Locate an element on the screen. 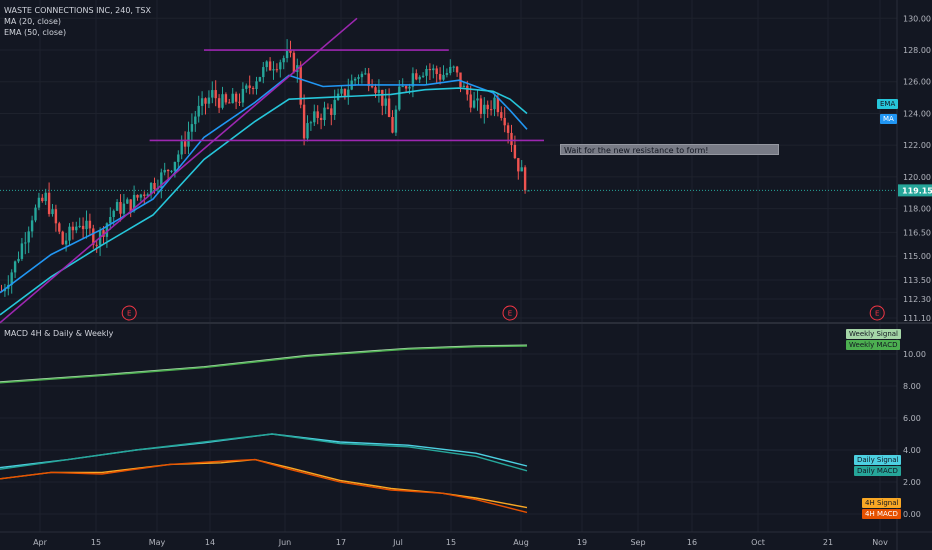 The height and width of the screenshot is (550, 932). macd-axis-label: 6.00 is located at coordinates (912, 418).